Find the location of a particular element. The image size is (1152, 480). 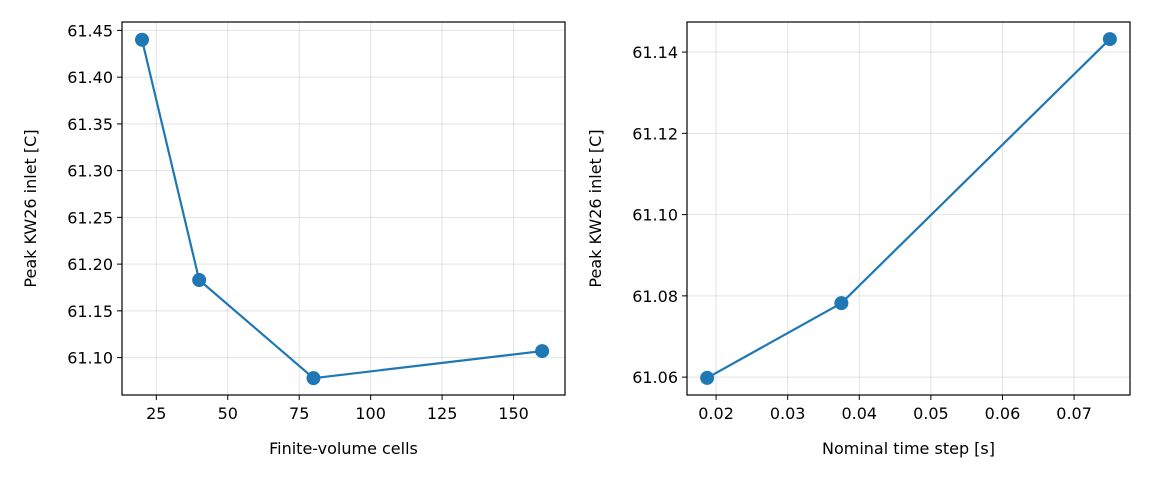

left-x-tick-label: 50 is located at coordinates (228, 413).